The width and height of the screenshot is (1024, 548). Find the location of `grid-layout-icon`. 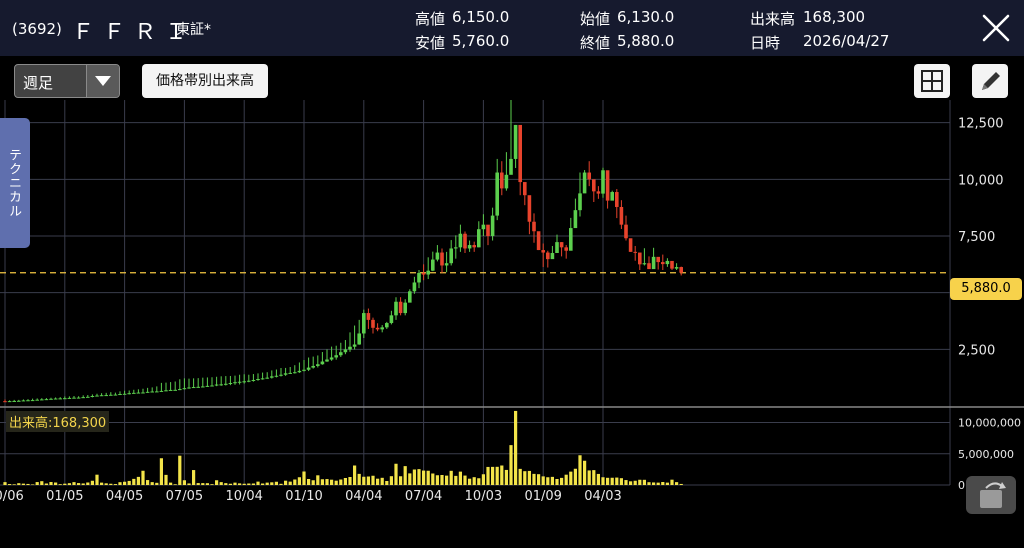

grid-layout-icon is located at coordinates (932, 81).